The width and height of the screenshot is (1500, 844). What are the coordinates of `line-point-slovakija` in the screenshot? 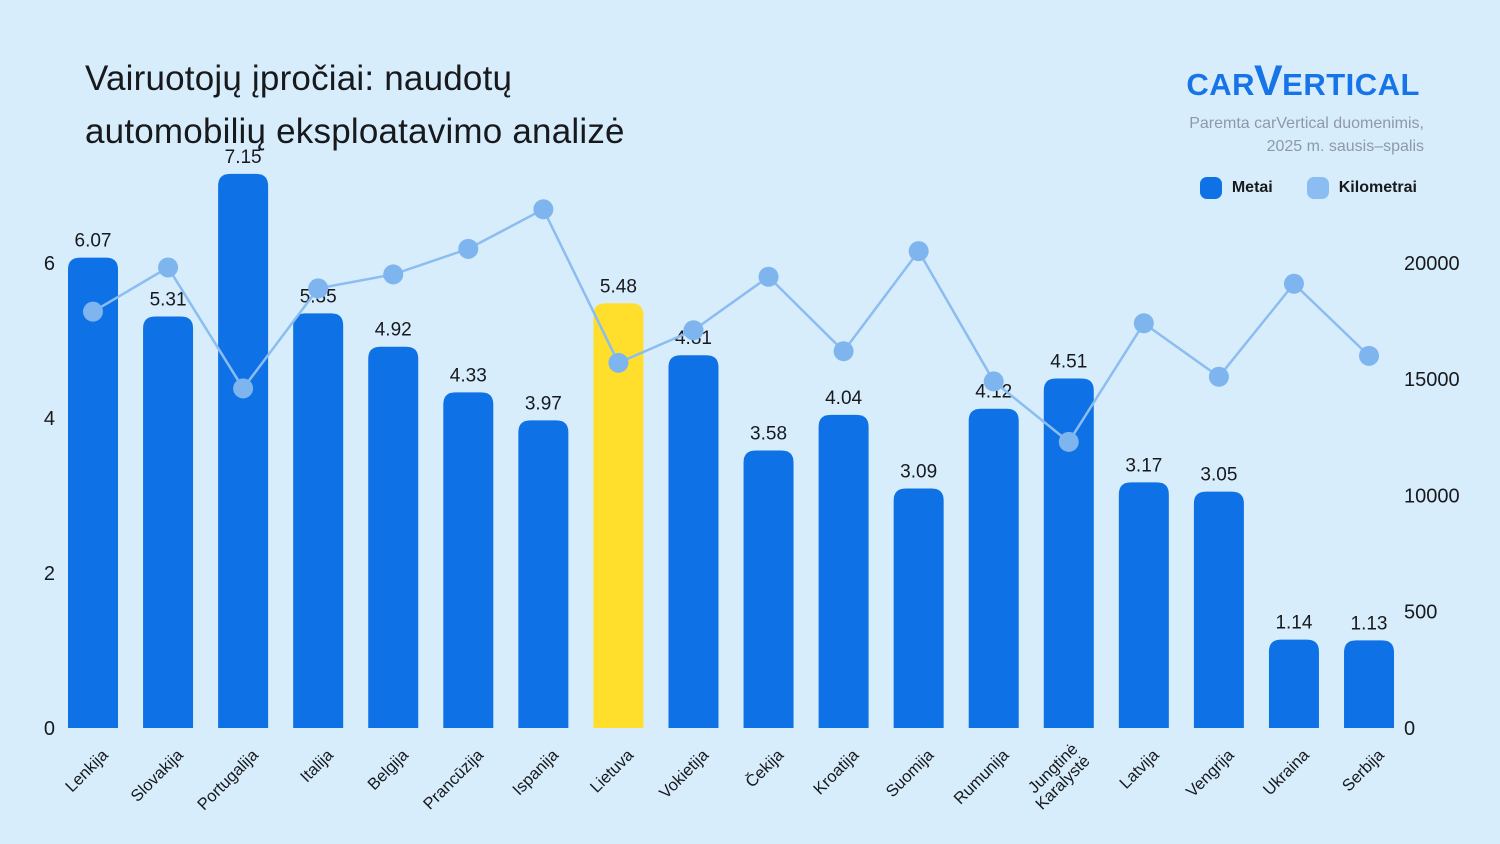 It's located at (168, 267).